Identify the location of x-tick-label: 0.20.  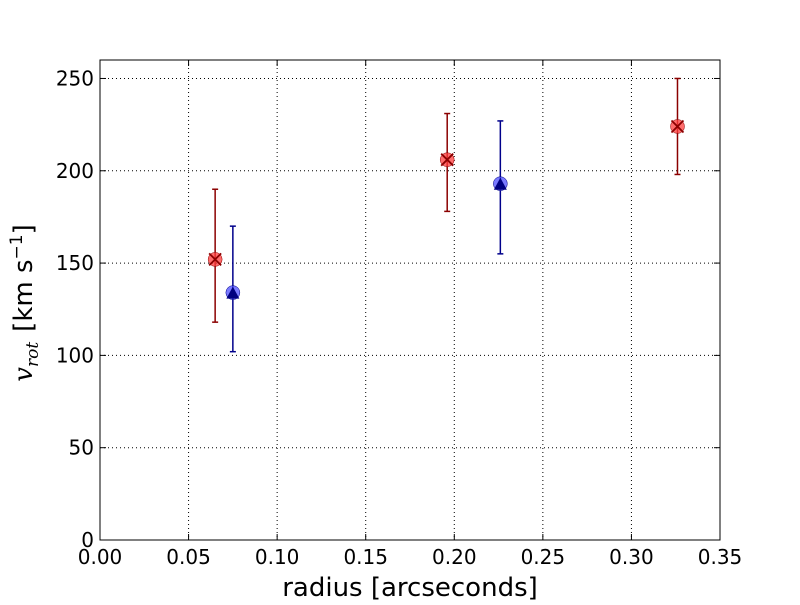
(454, 557).